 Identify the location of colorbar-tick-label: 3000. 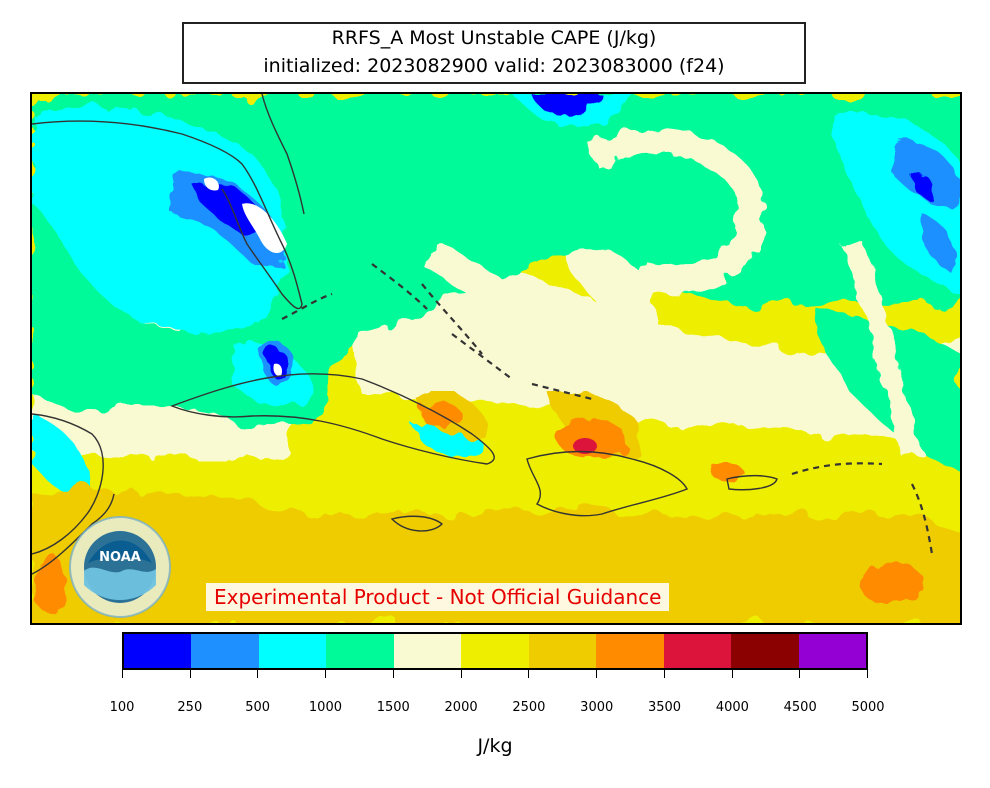
(597, 707).